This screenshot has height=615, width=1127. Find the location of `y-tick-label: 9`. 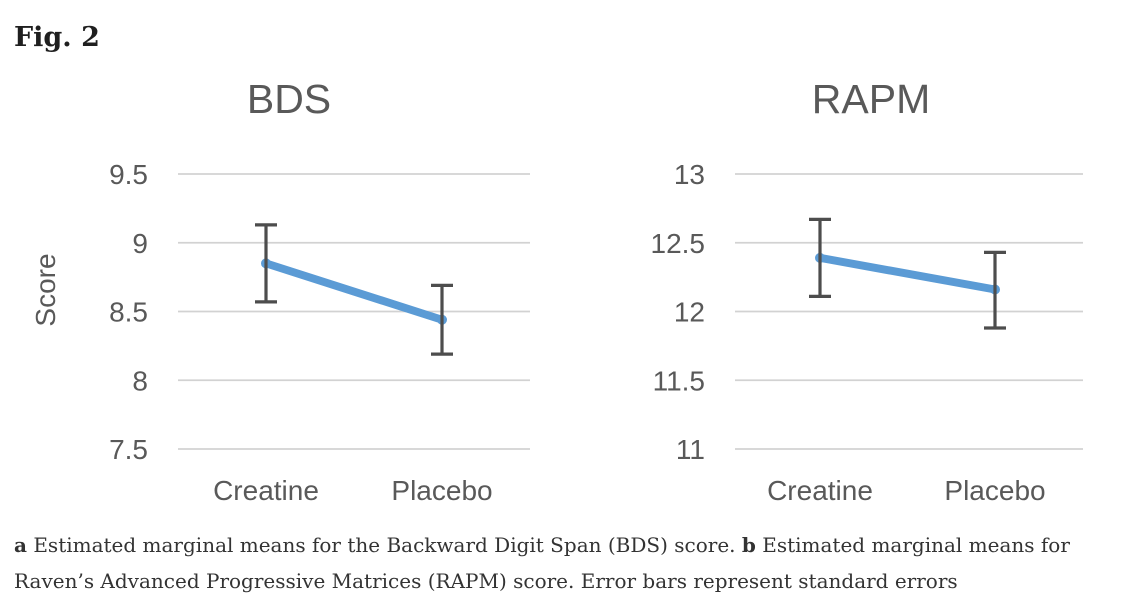

y-tick-label: 9 is located at coordinates (140, 243).